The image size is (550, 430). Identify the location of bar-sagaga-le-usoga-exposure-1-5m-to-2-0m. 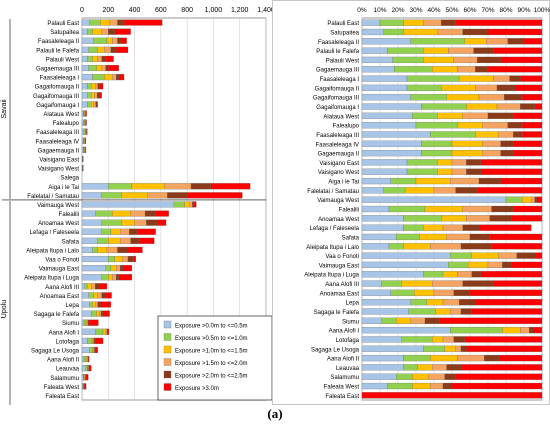
(458, 348).